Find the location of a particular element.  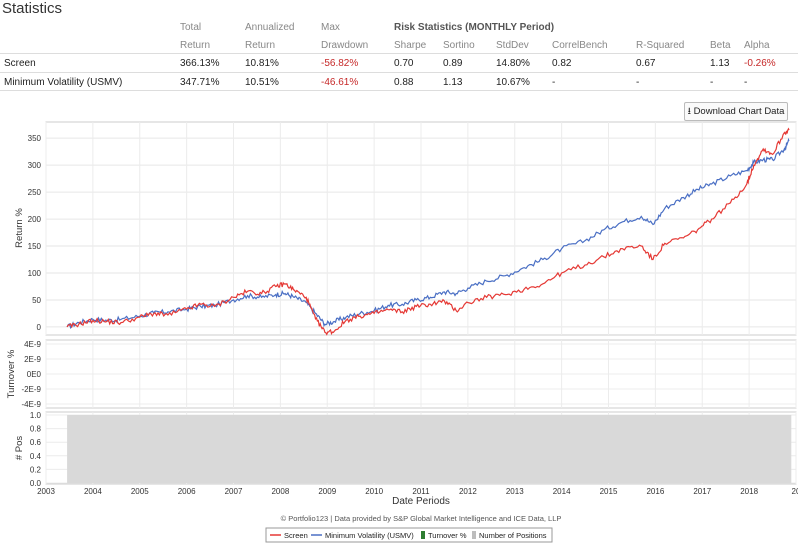

legend-swatch-positions is located at coordinates (474, 535).